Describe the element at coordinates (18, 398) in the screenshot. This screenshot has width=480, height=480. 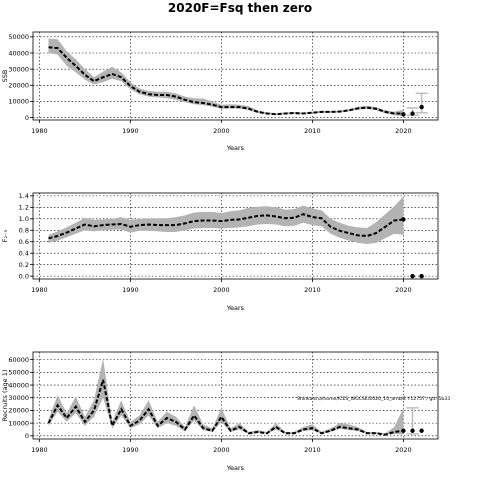
I see `recruits-ytick-label-3: 30000` at that location.